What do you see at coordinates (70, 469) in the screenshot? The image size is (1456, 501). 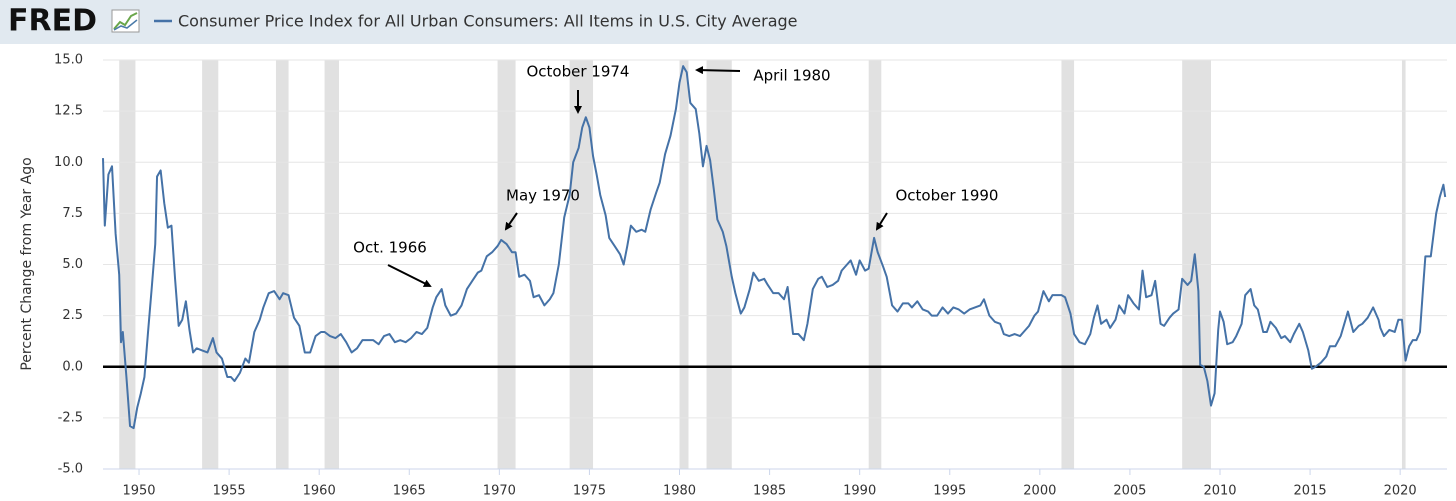 I see `y-tick-label: -5.0` at bounding box center [70, 469].